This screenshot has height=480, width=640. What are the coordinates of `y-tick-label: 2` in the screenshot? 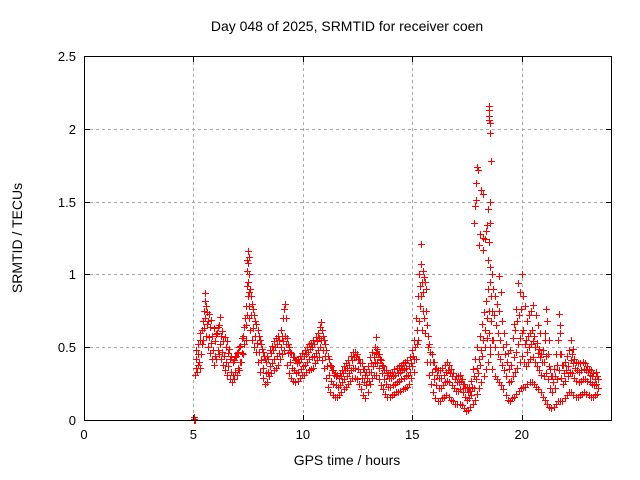 It's located at (72, 129).